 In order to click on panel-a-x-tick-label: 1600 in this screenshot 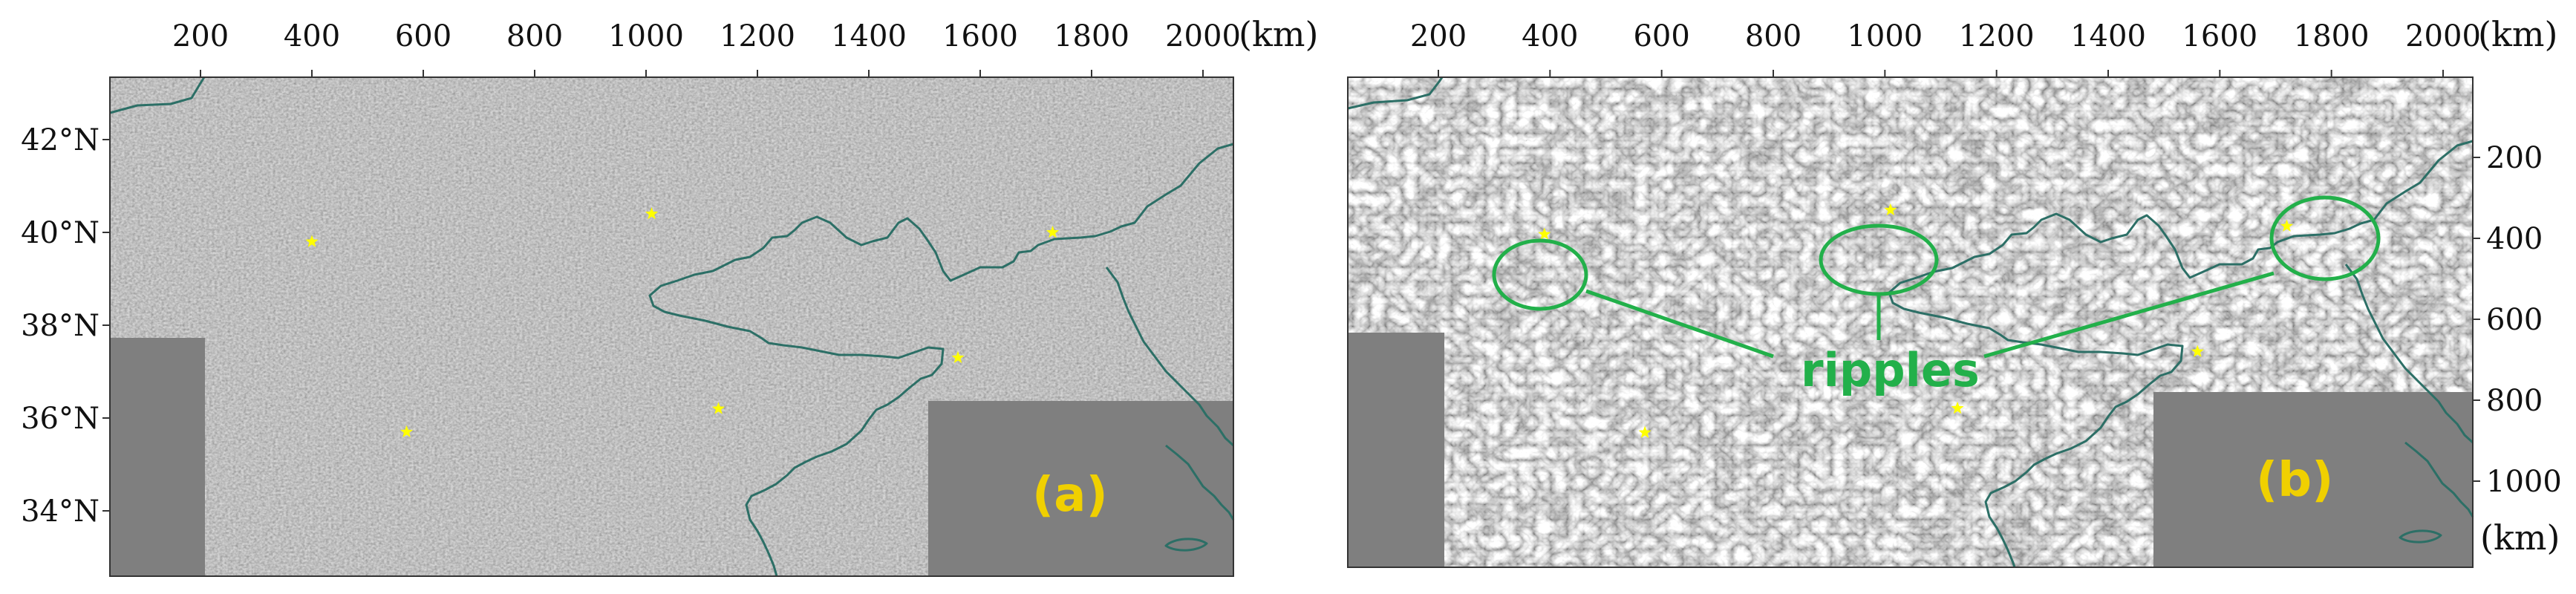, I will do `click(980, 36)`.